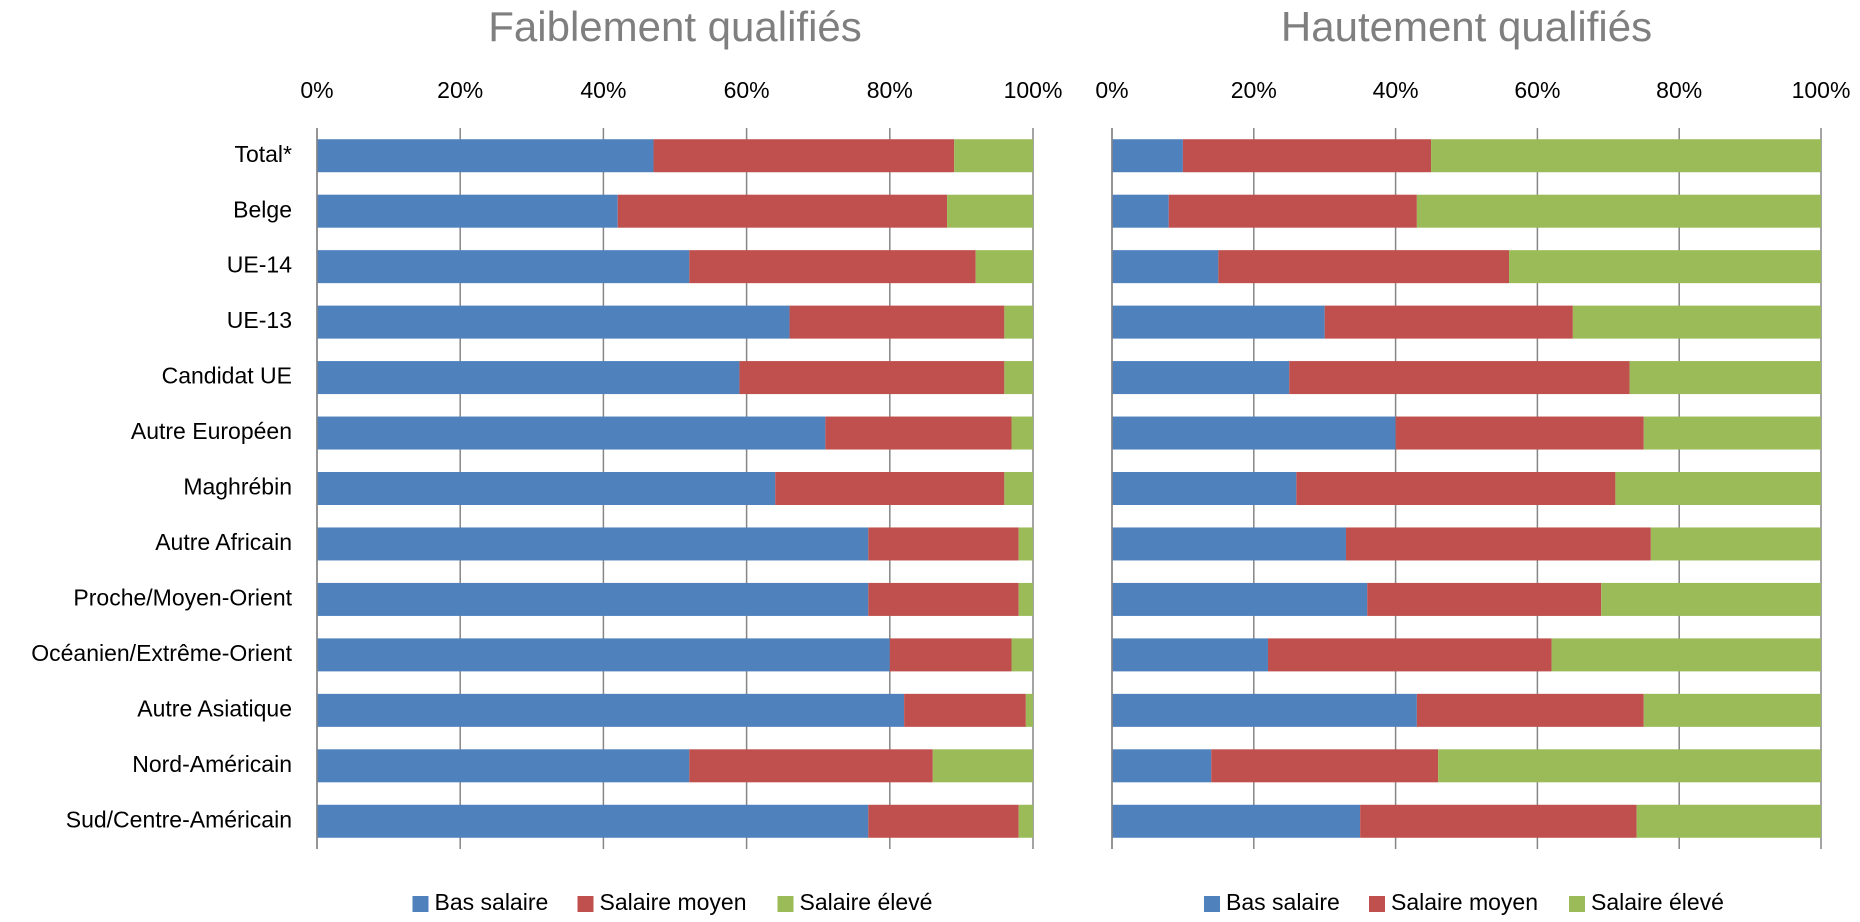 This screenshot has width=1860, height=922. Describe the element at coordinates (262, 209) in the screenshot. I see `y-tick-label: Belge` at that location.